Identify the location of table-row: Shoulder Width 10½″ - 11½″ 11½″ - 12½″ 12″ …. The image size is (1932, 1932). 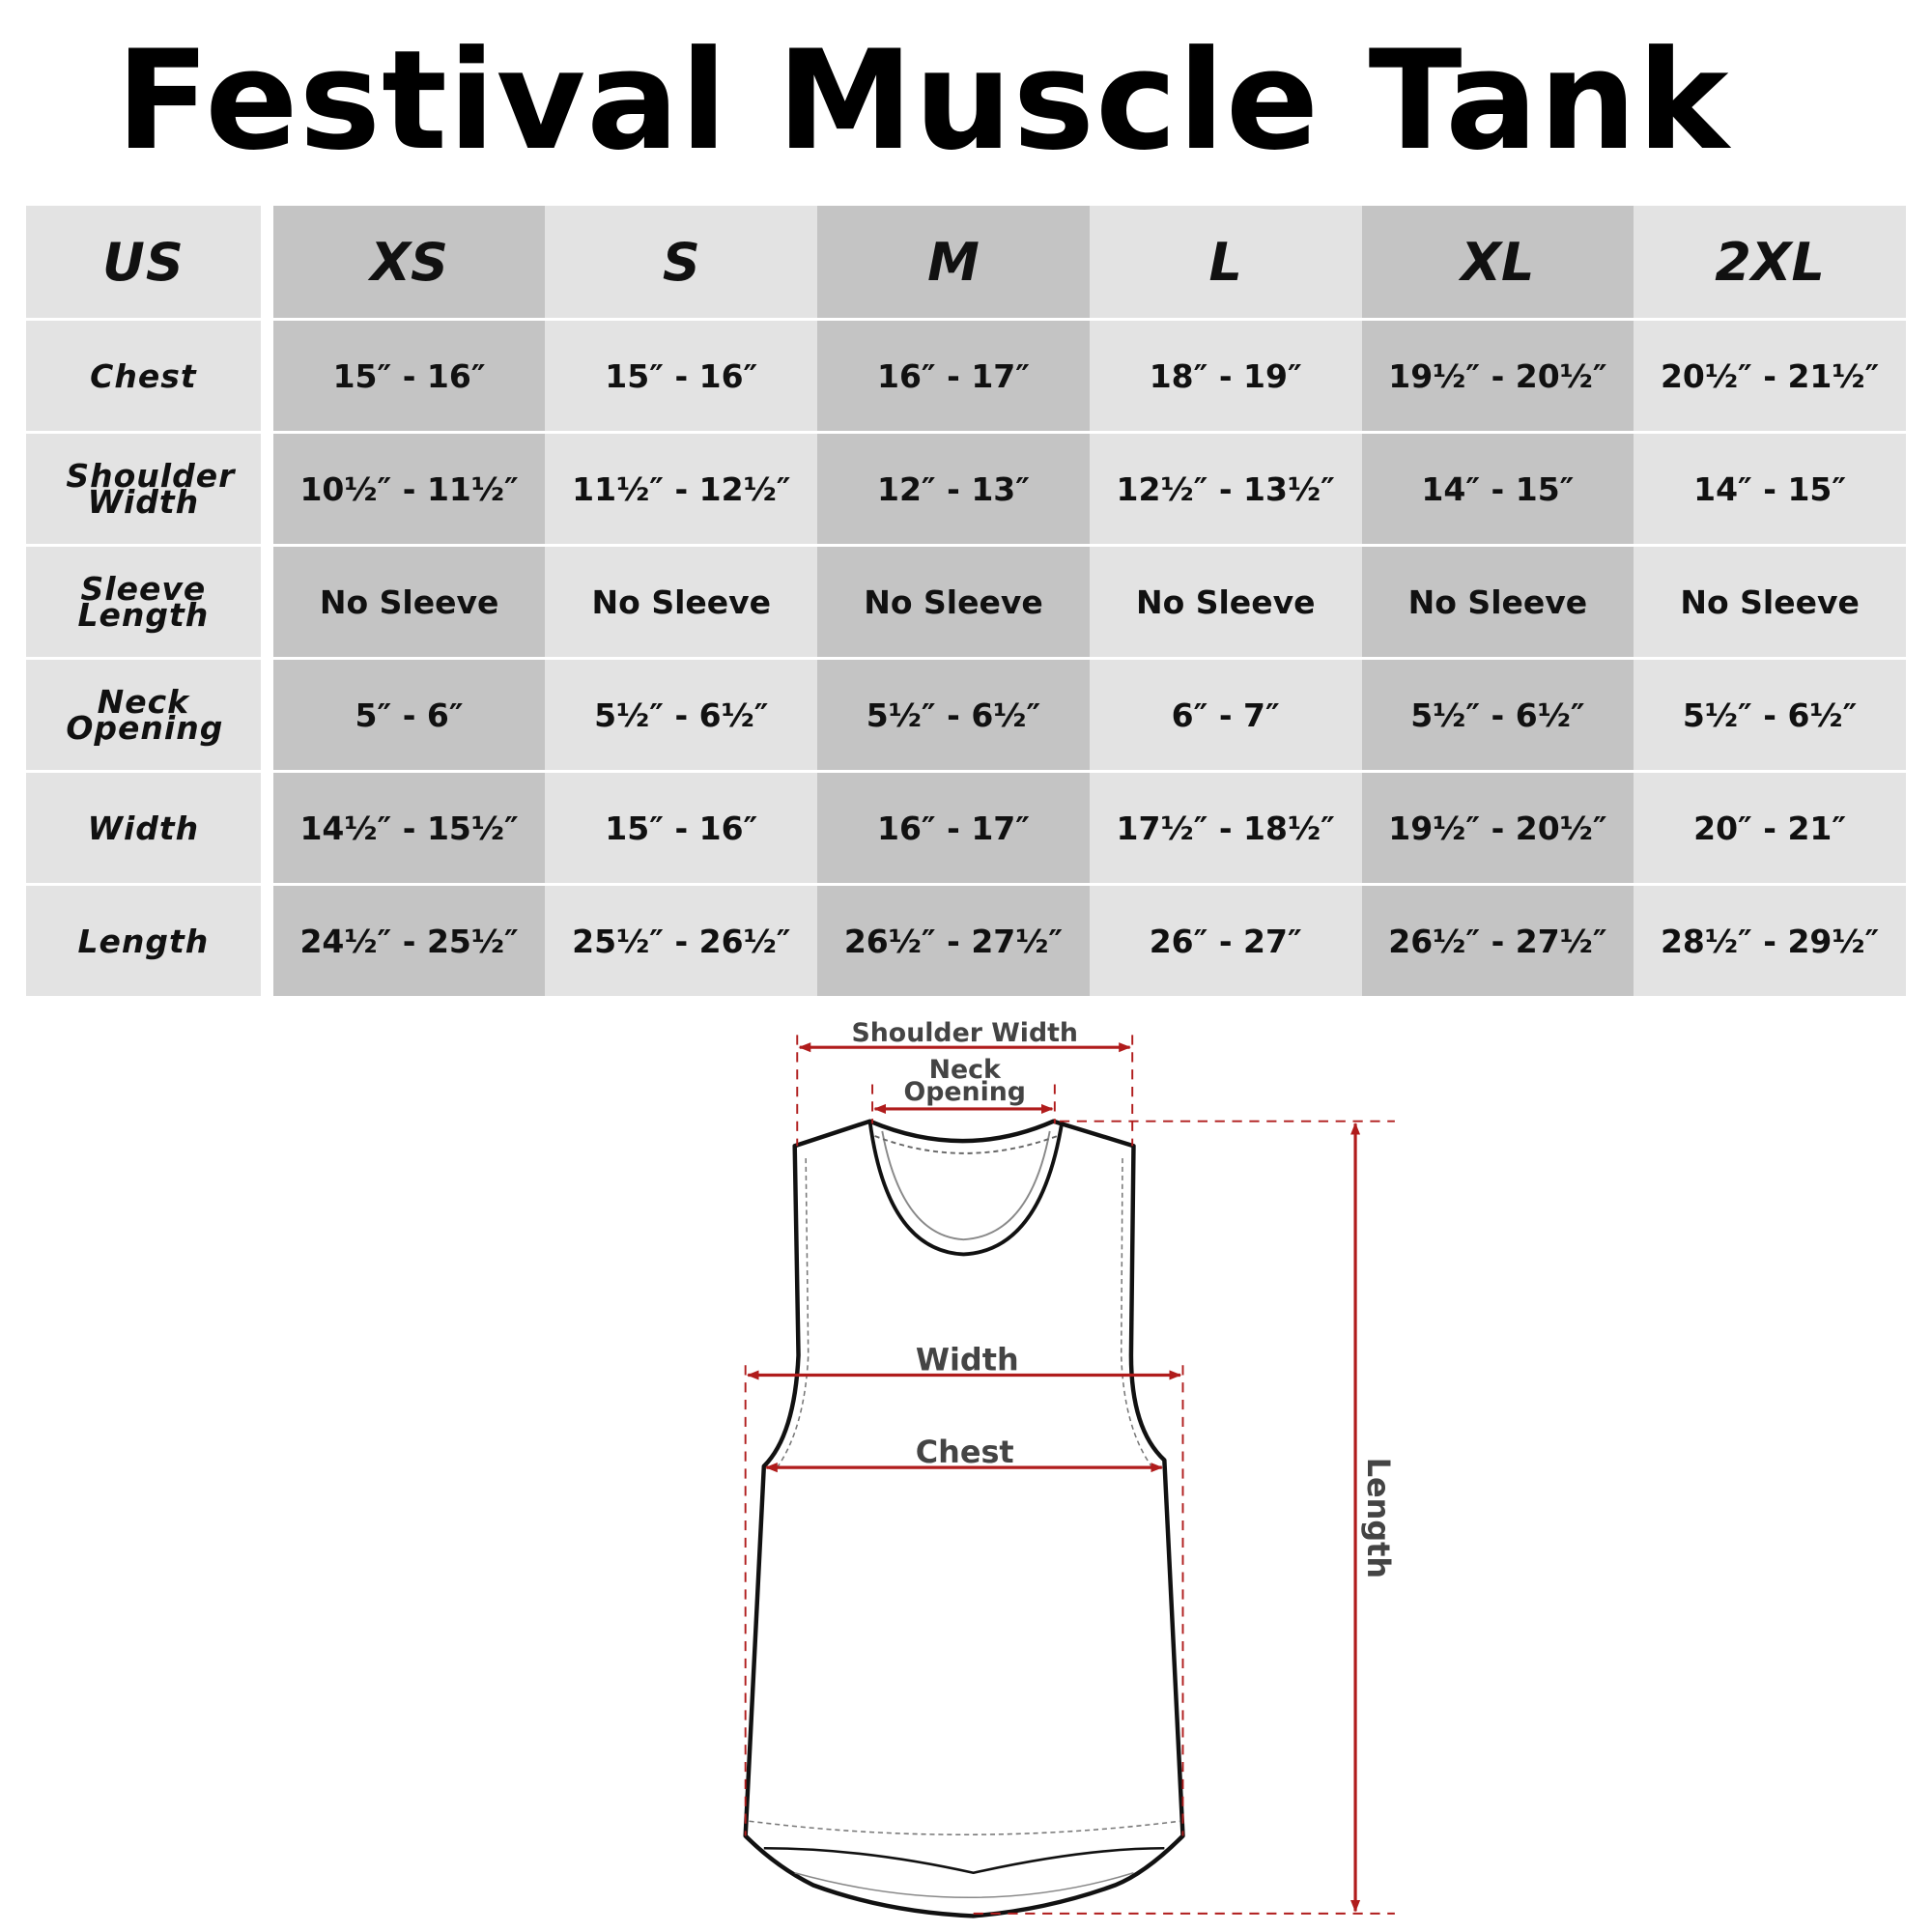
(966, 489).